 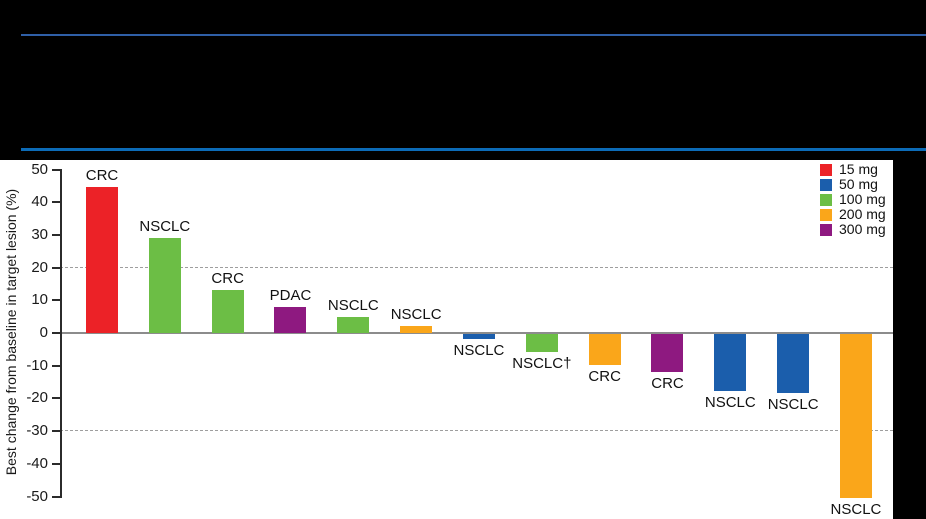 I want to click on y-tick-label: 50, so click(x=39, y=169).